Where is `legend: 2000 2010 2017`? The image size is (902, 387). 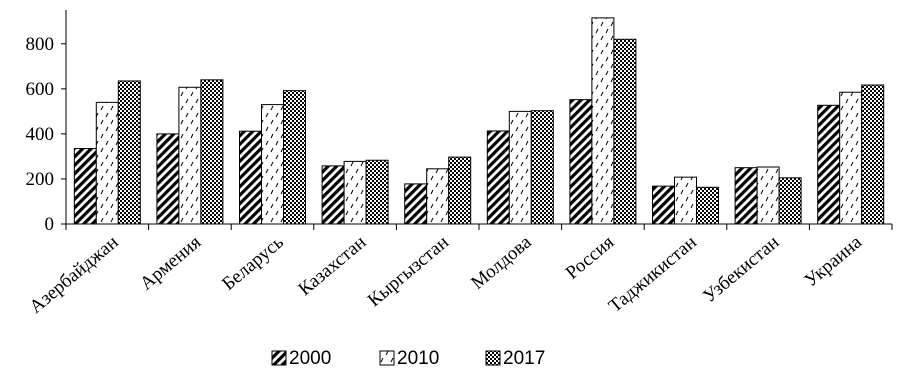
legend: 2000 2010 2017 is located at coordinates (408, 358).